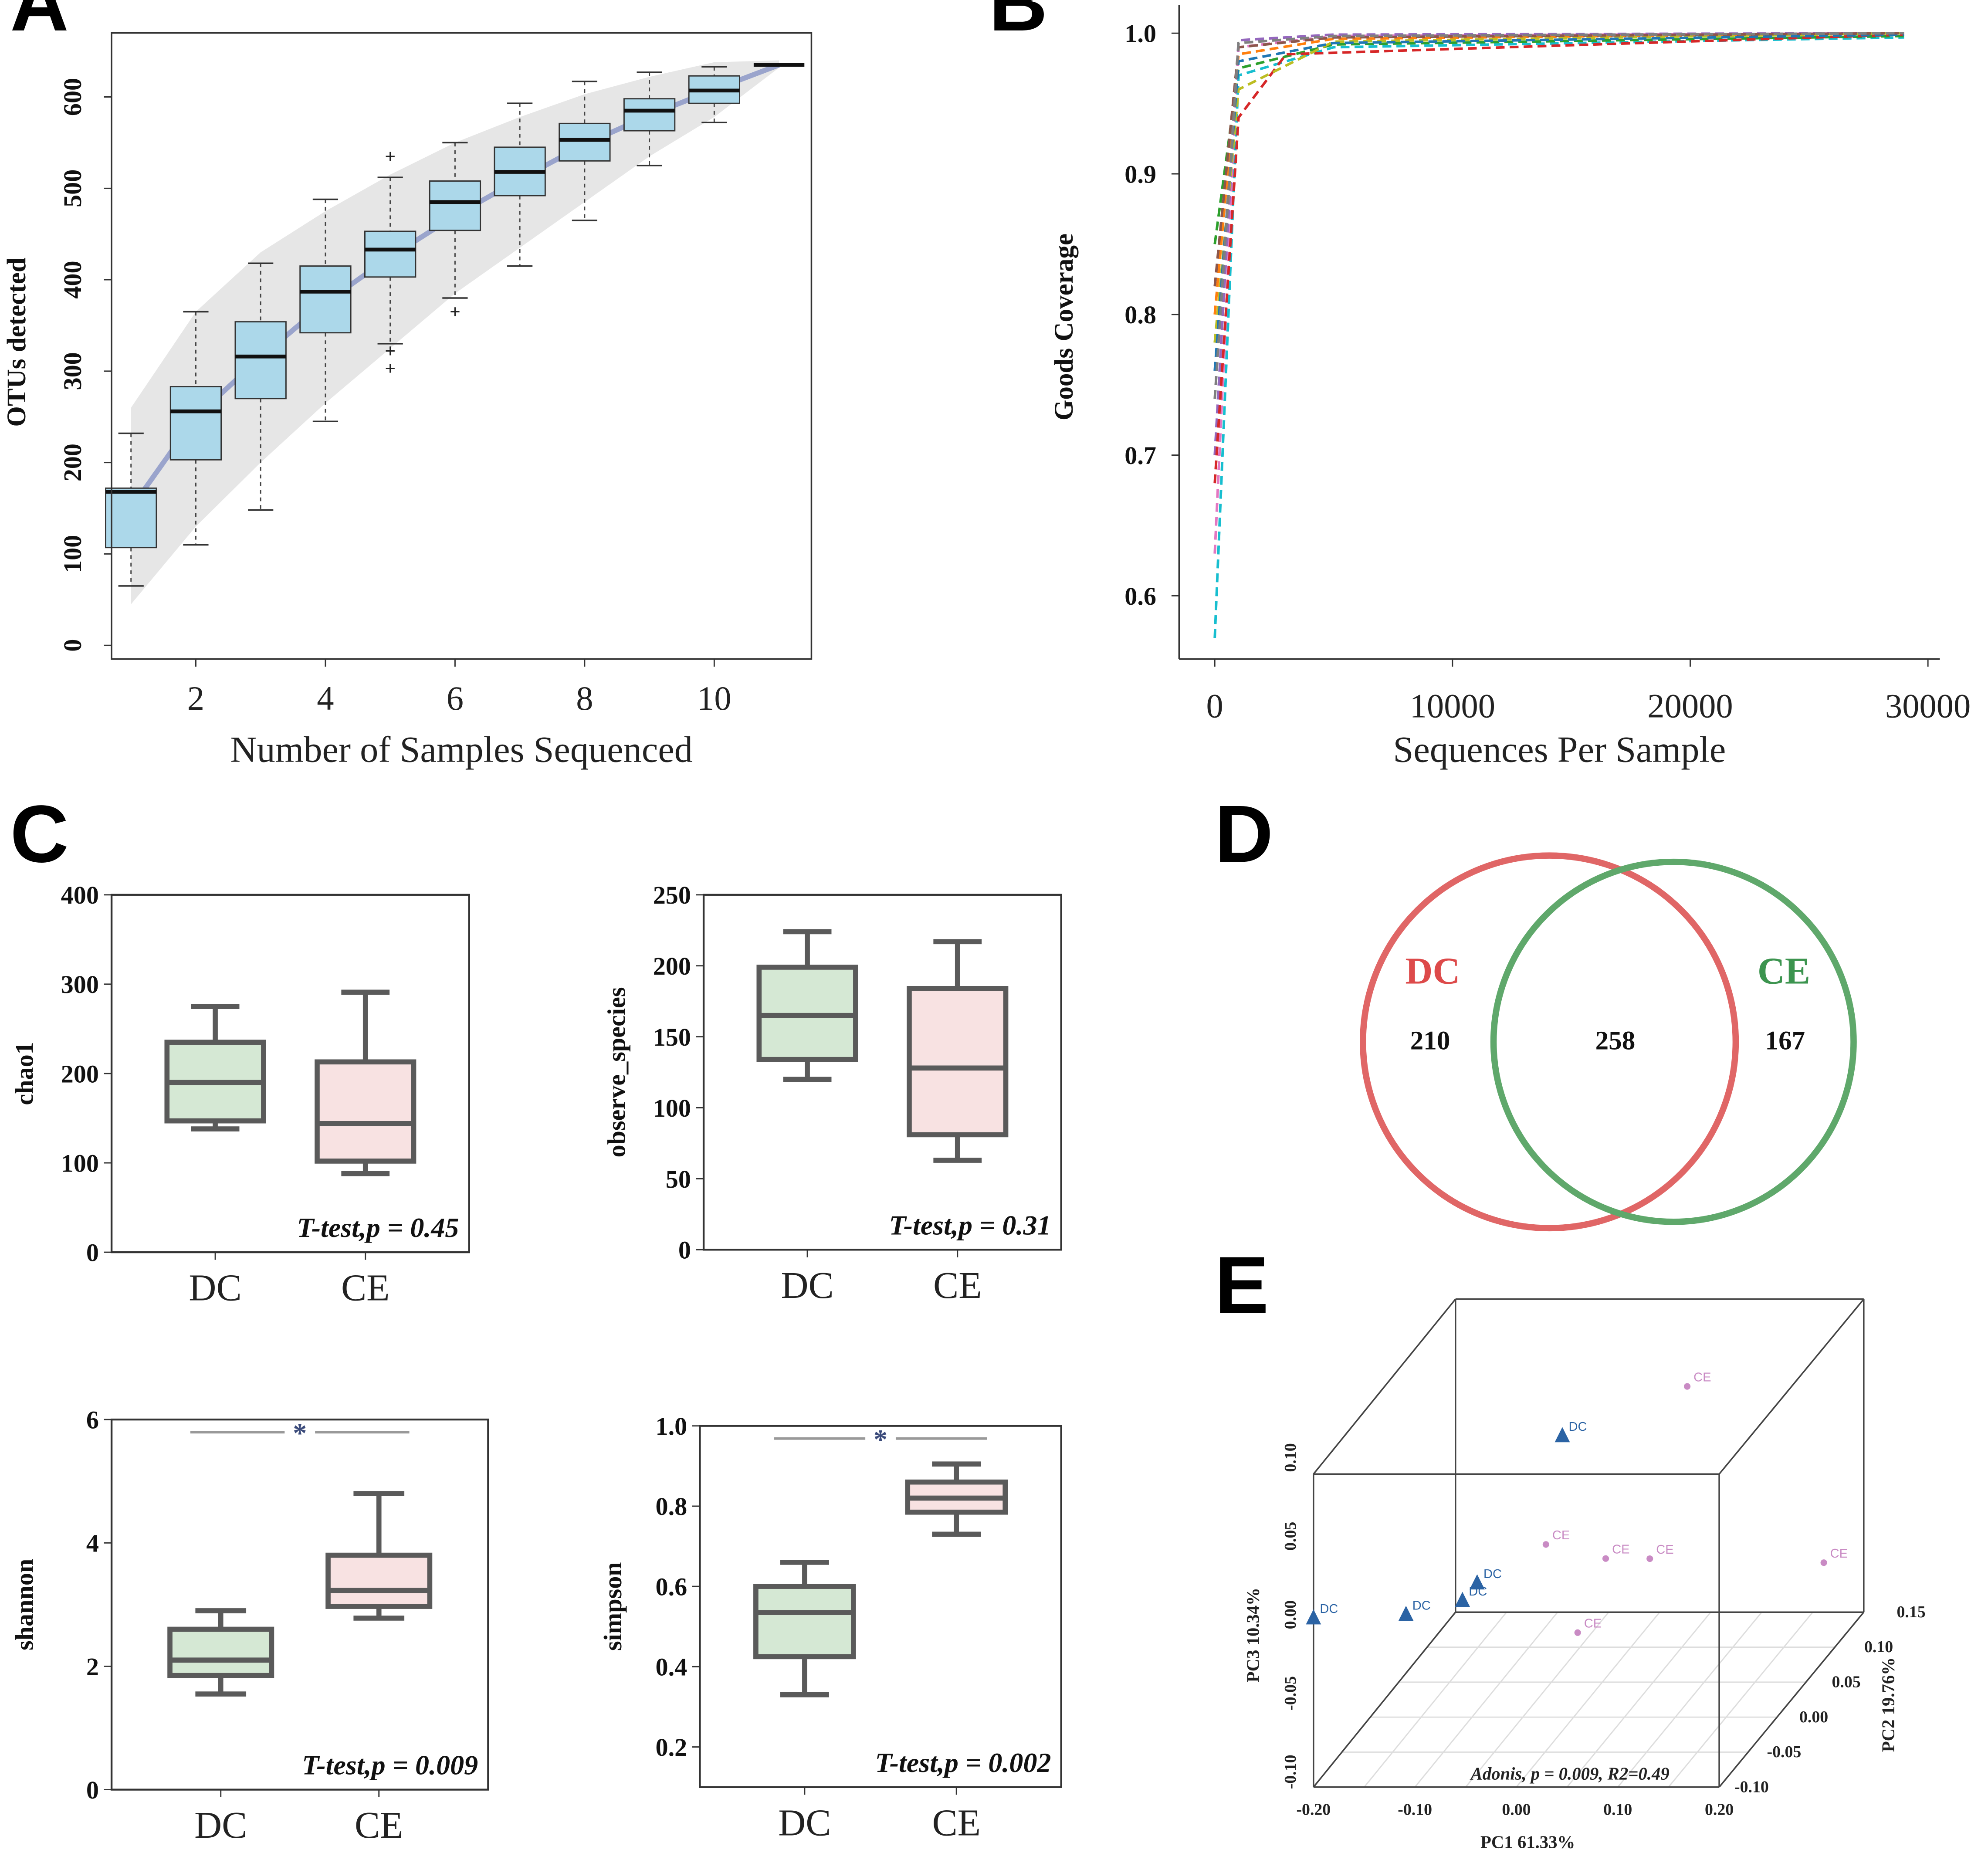  What do you see at coordinates (1290, 1457) in the screenshot?
I see `z-tick-label: 0.10` at bounding box center [1290, 1457].